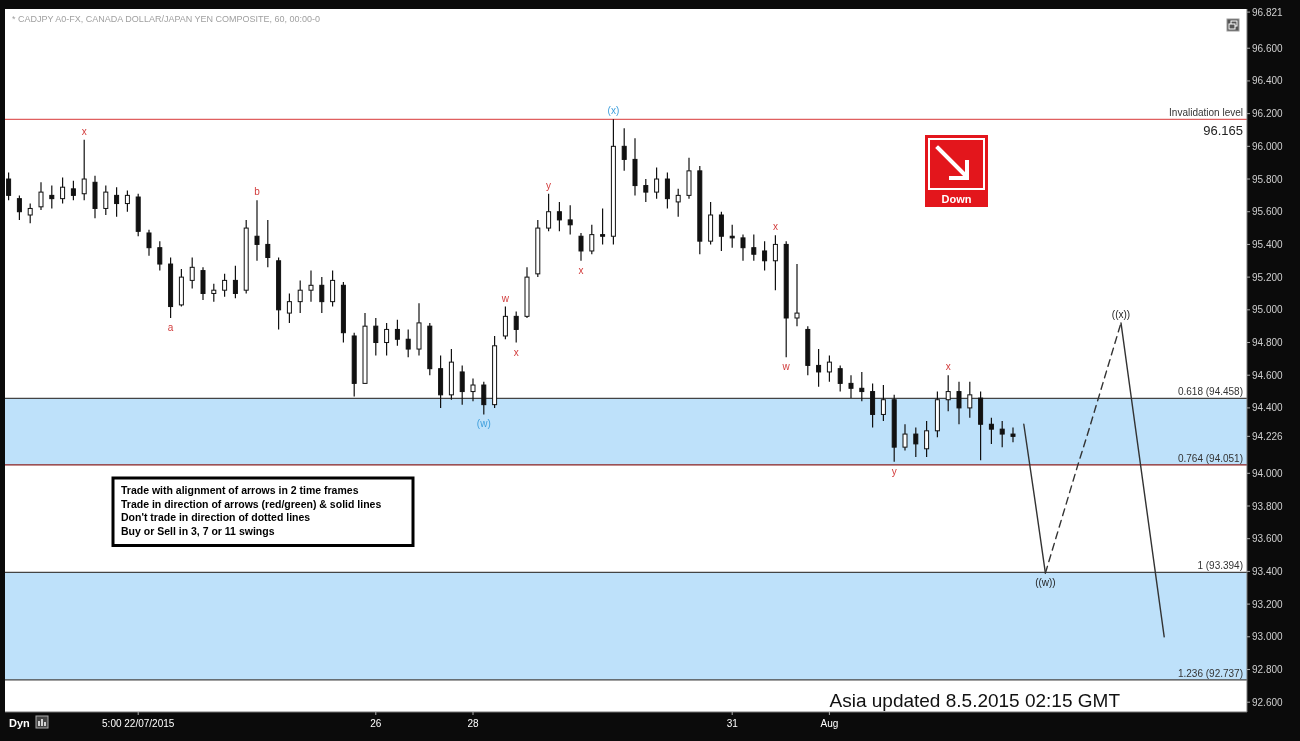 The height and width of the screenshot is (741, 1300). Describe the element at coordinates (1268, 506) in the screenshot. I see `y-tick-label: 93.800` at that location.